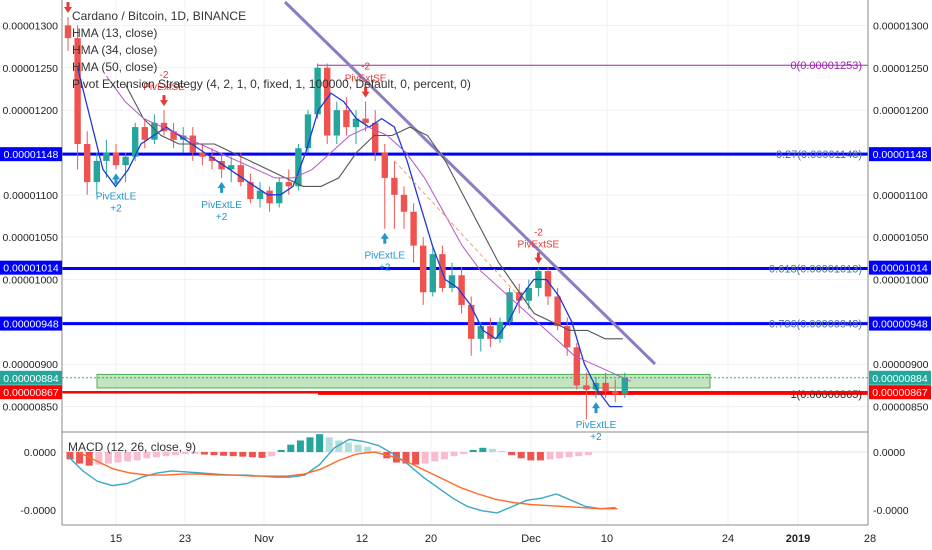 This screenshot has width=932, height=550. I want to click on legend-hma-50: HMA (50, close), so click(115, 67).